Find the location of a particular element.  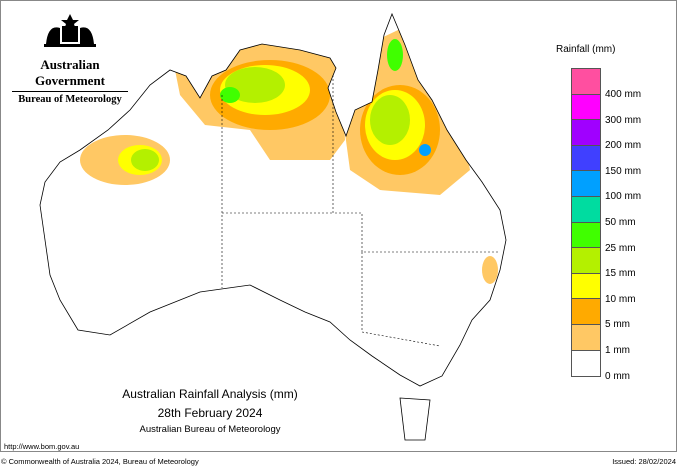

color-legend is located at coordinates (586, 223).